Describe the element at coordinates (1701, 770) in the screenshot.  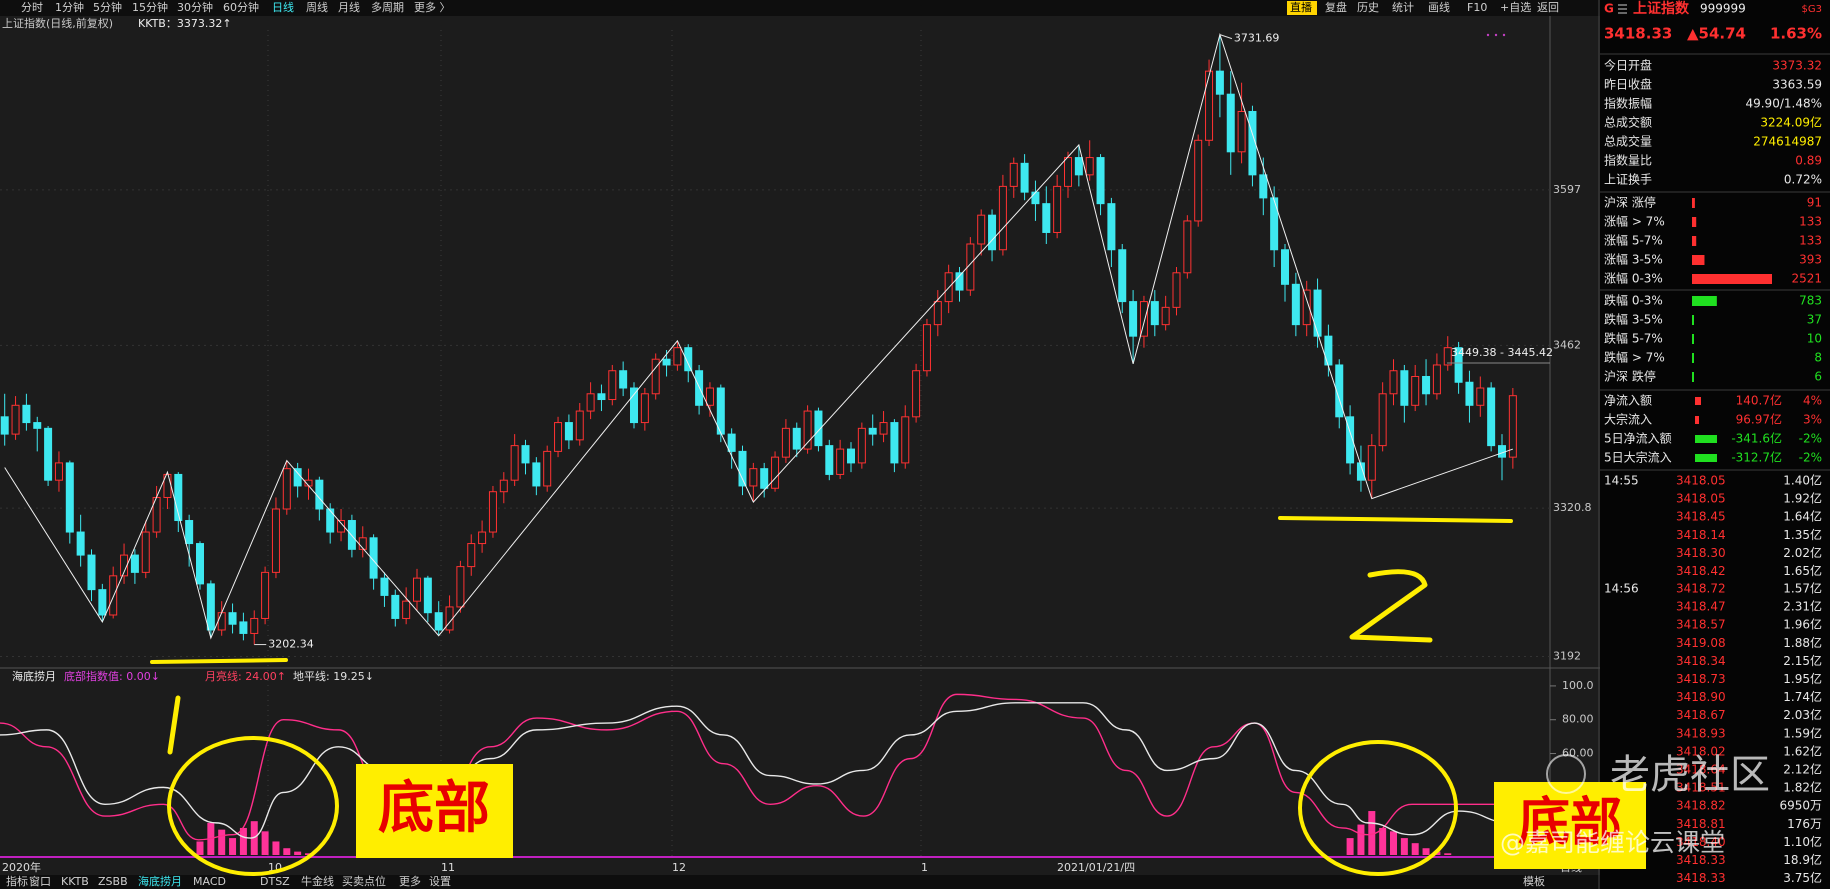
I see `tick-price: 3418.64` at that location.